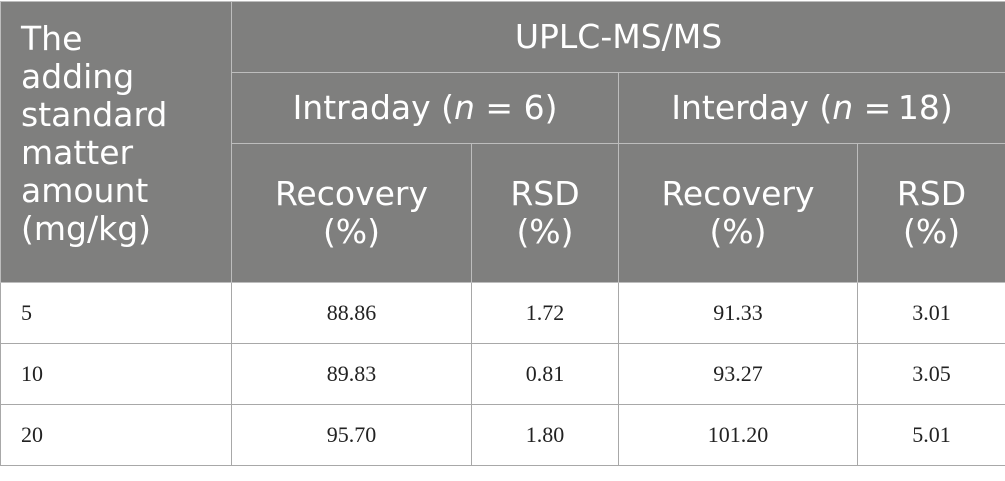 Image resolution: width=1005 pixels, height=481 pixels. What do you see at coordinates (425, 108) in the screenshot?
I see `intraday-group-header: Intraday (n = 6)` at bounding box center [425, 108].